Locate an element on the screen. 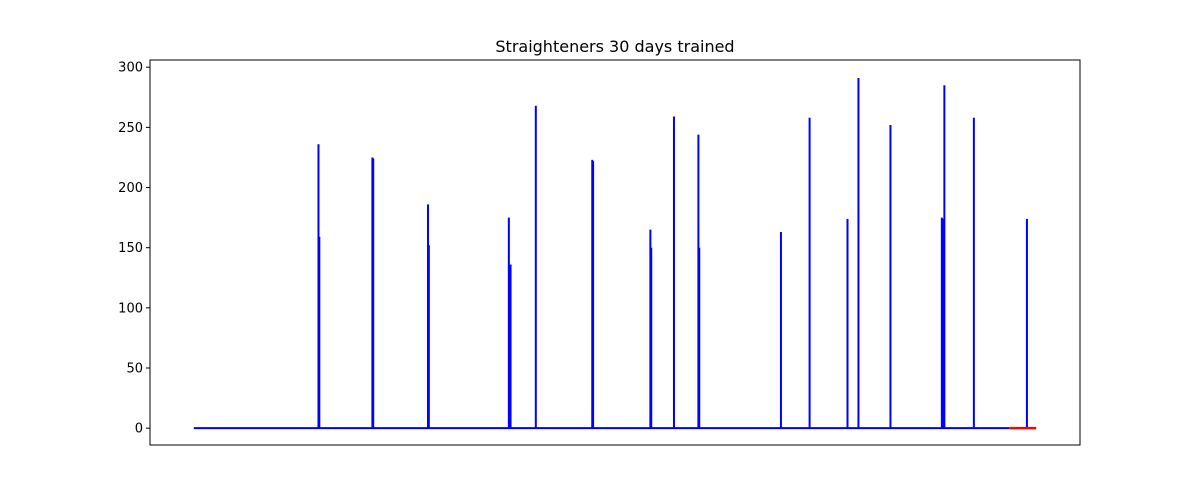 Image resolution: width=1200 pixels, height=500 pixels. y-tick-label: 250 is located at coordinates (130, 128).